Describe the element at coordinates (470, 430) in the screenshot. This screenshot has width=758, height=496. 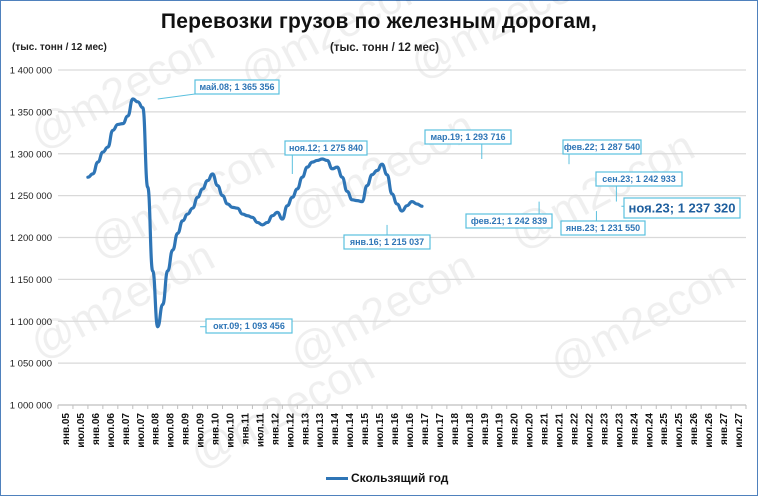
I see `x-tick-label: июл.18` at that location.